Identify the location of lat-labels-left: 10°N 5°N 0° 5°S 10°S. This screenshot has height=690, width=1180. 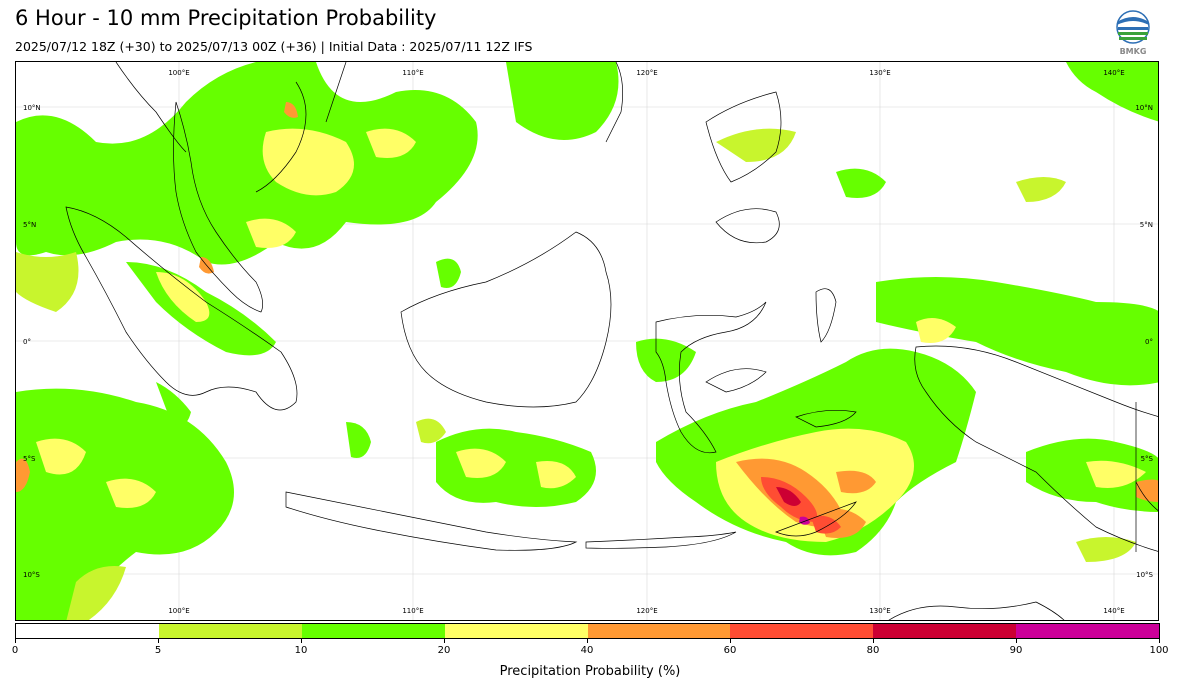
(32, 341).